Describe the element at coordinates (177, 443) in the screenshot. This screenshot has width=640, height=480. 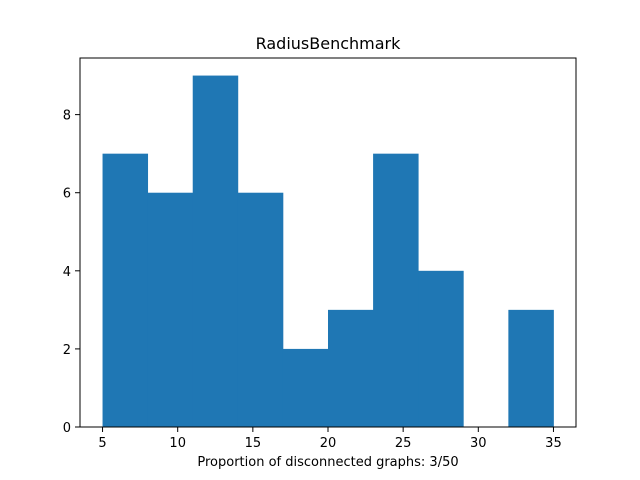
I see `x-tick-label-1: 10` at that location.